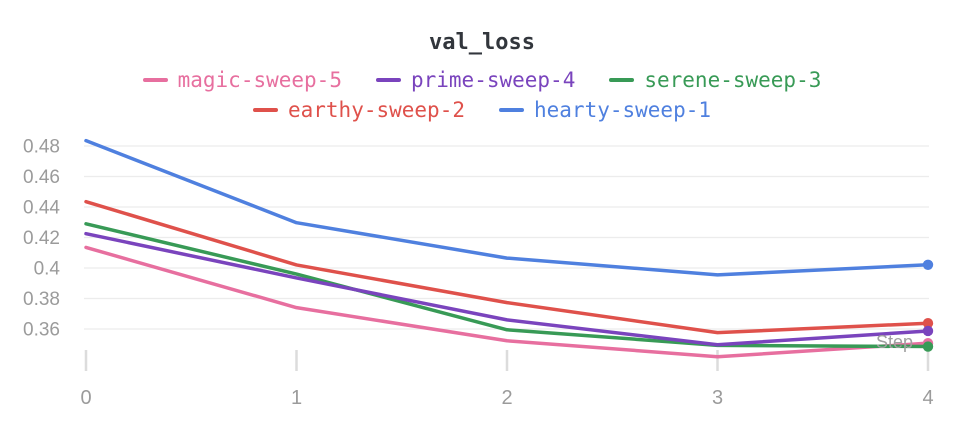 The image size is (964, 435). Describe the element at coordinates (41, 238) in the screenshot. I see `y-tick-label: 0.42` at that location.